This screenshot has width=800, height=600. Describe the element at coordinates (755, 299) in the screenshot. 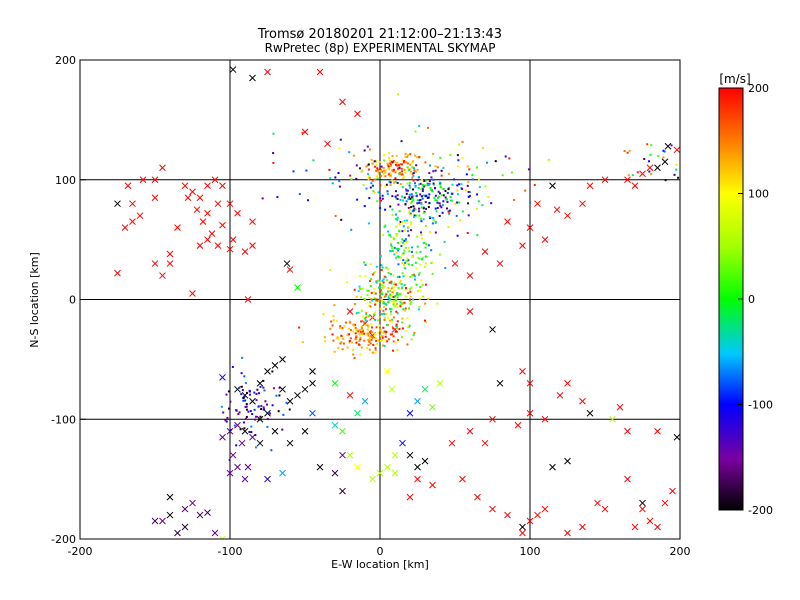

I see `colorbar-ticks: 200 100 0 -100 -200` at that location.